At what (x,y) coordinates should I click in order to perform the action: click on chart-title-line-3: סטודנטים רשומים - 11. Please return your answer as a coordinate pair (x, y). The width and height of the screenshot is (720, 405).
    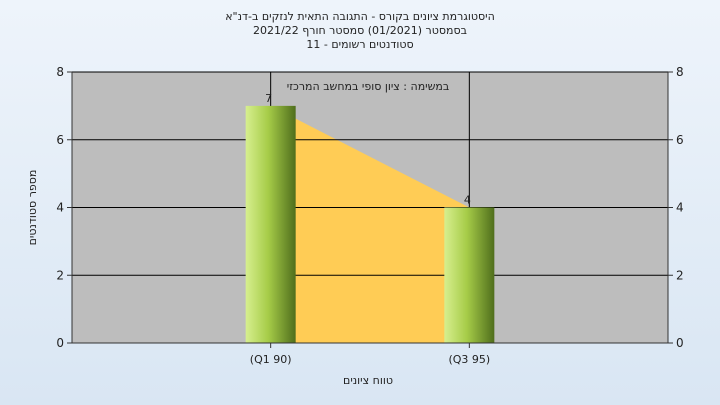
    Looking at the image, I should click on (360, 44).